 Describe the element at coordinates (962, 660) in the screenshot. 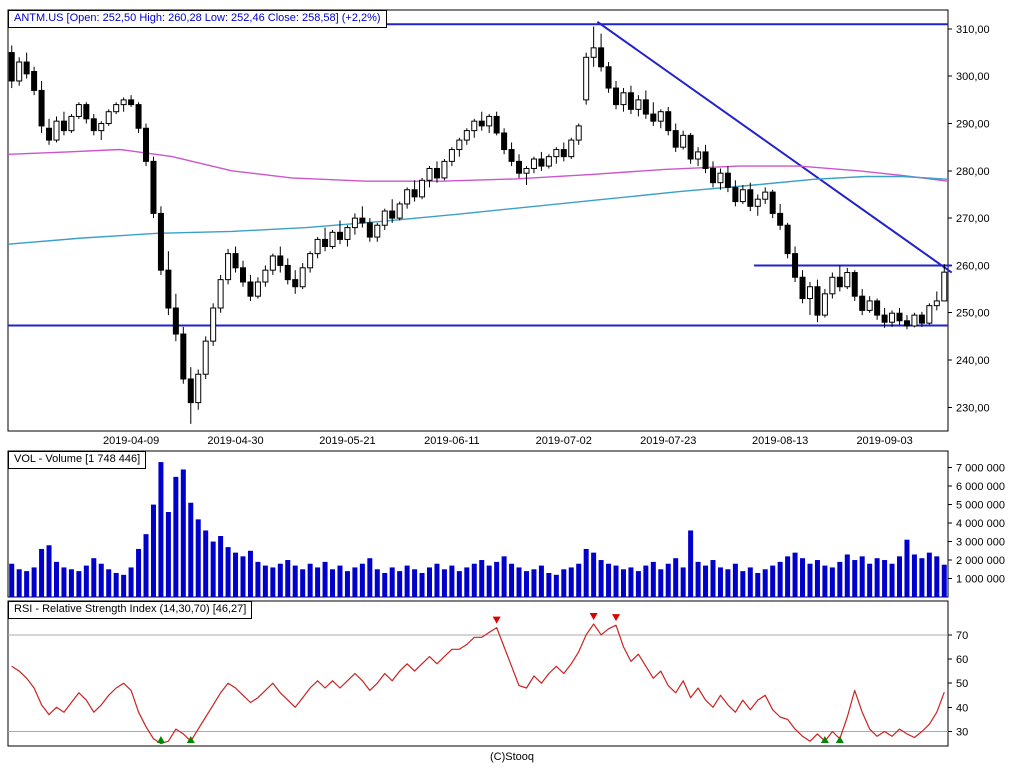

I see `y-axis-label: 60` at that location.